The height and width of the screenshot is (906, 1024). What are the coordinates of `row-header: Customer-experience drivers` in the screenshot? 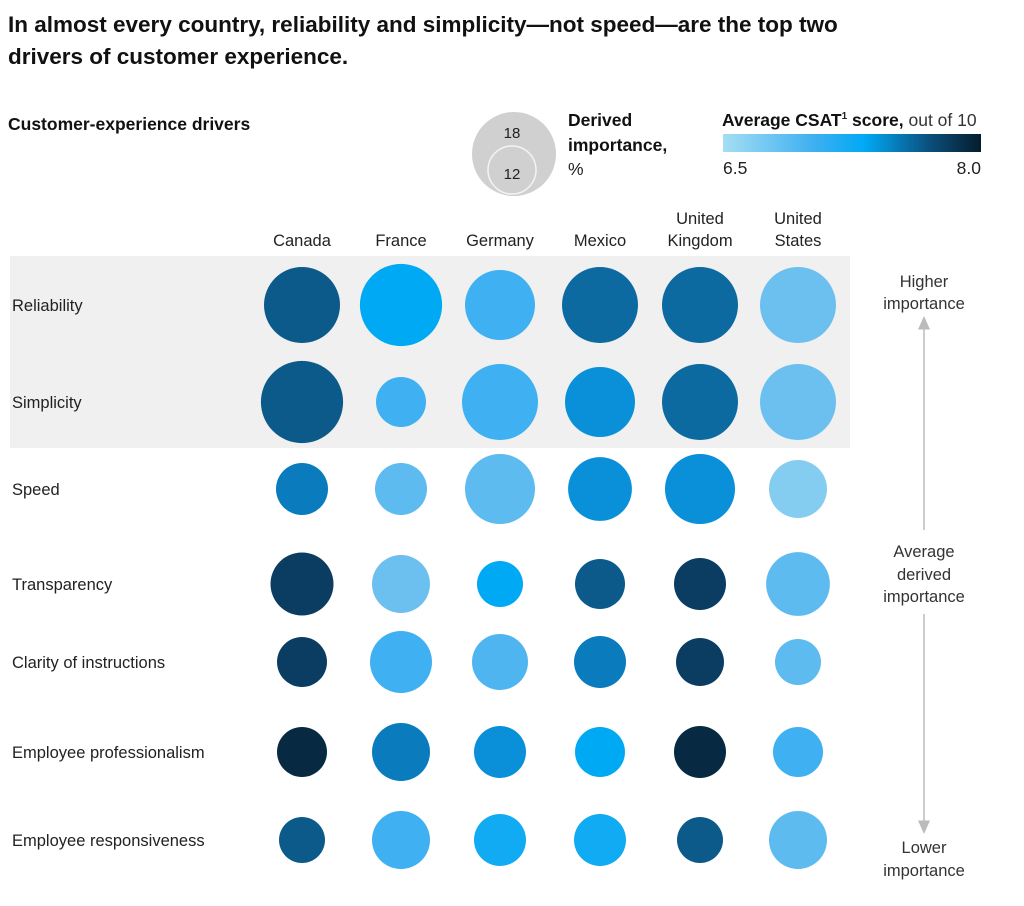 It's located at (129, 124).